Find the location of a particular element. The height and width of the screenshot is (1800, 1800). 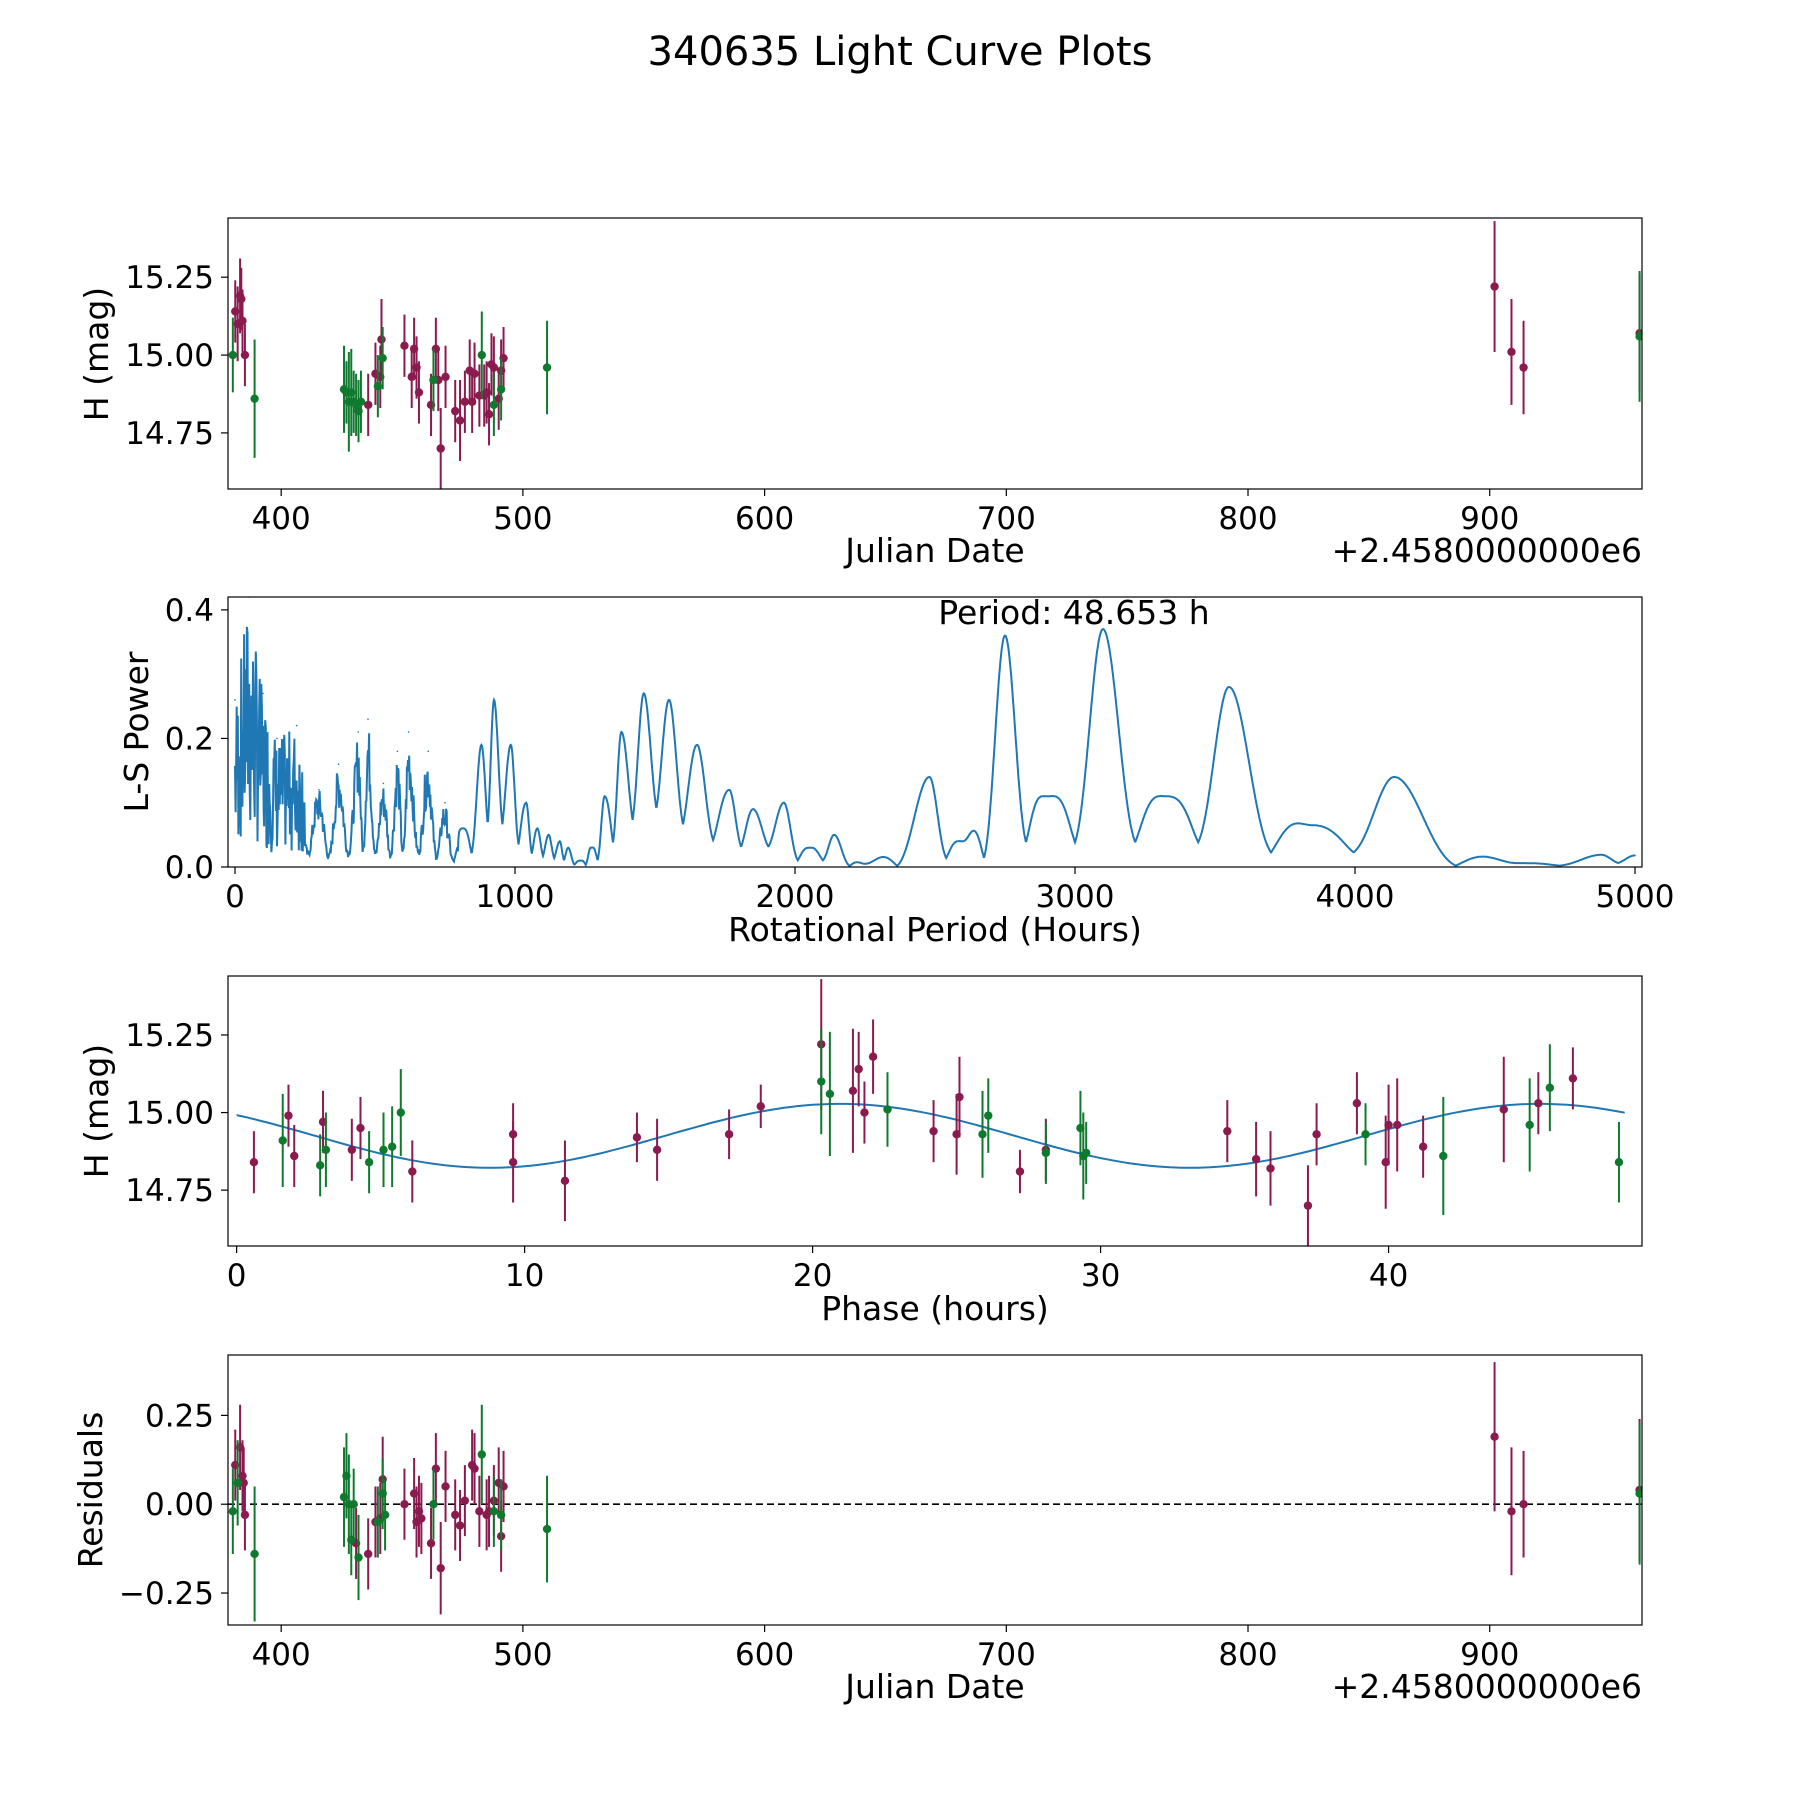

residuals-axes-frame is located at coordinates (935, 1490).